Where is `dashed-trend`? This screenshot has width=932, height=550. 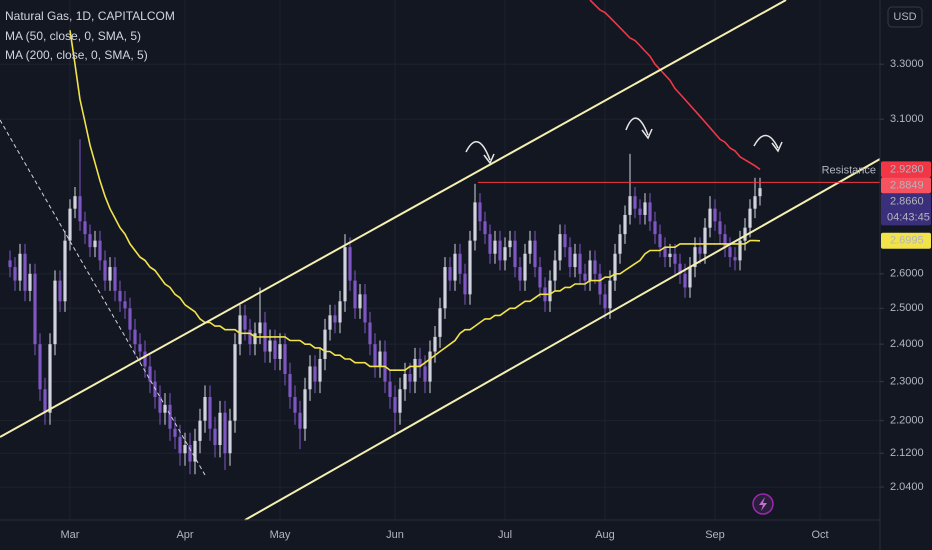
dashed-trend is located at coordinates (103, 297).